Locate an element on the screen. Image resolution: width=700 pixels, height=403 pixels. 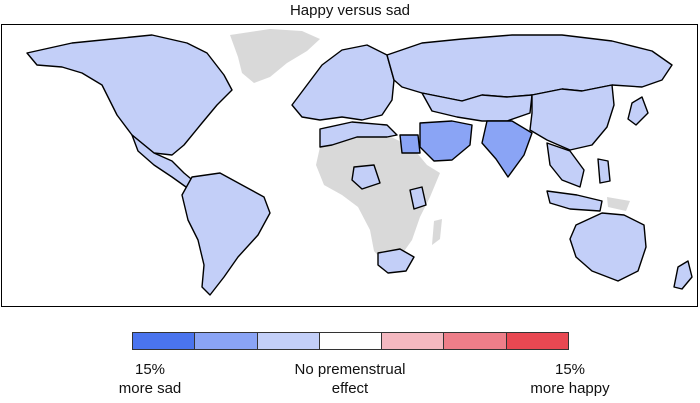
nigeria is located at coordinates (366, 177).